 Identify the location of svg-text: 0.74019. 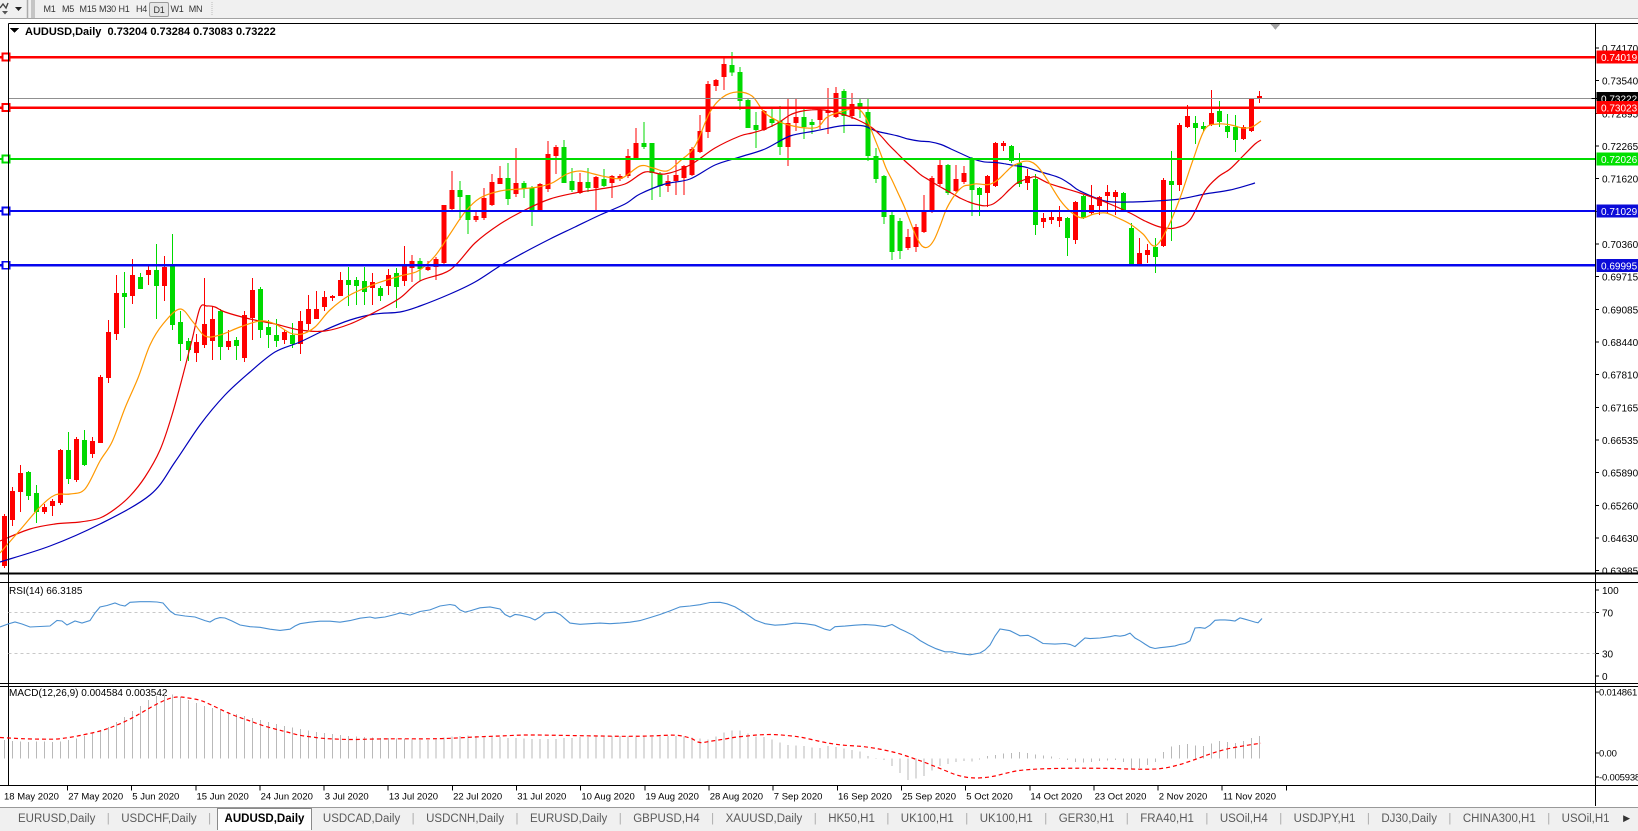
(1619, 58).